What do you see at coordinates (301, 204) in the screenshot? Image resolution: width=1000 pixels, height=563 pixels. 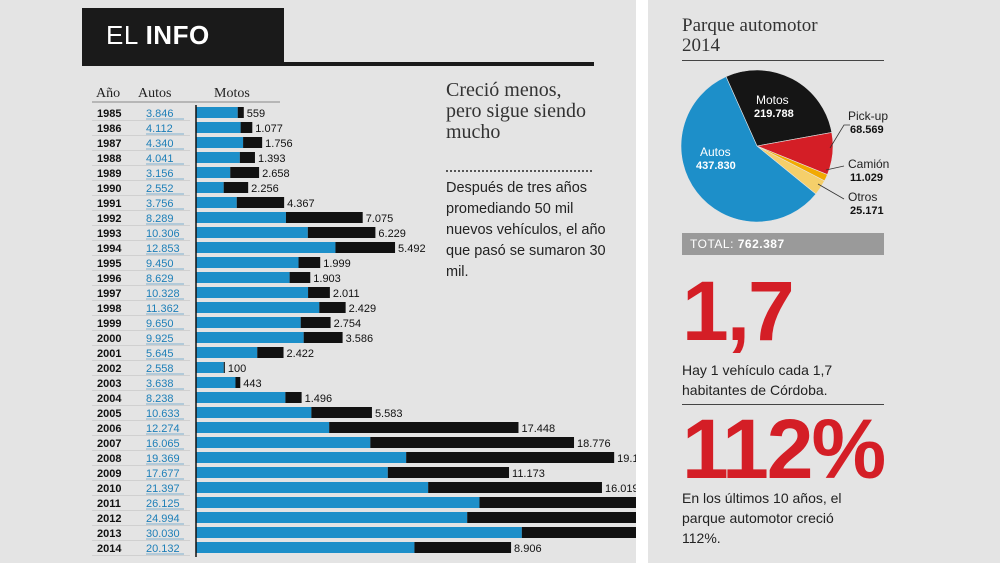 I see `motos-value-label: 4.367` at bounding box center [301, 204].